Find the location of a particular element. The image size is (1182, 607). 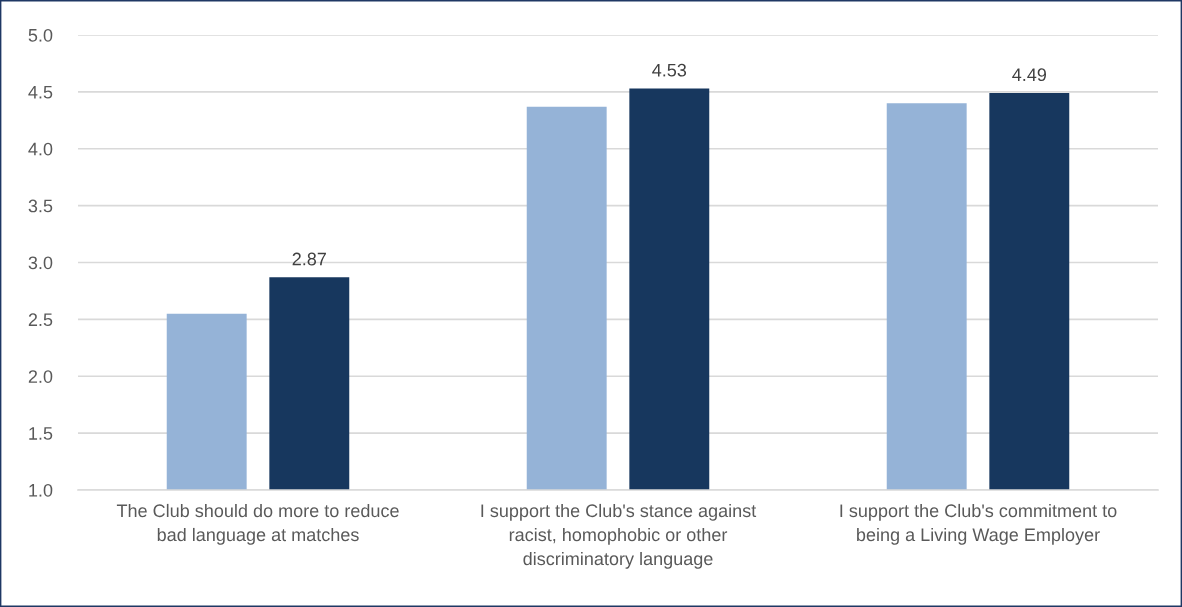

y-tick-label: 2.0 is located at coordinates (40, 376).